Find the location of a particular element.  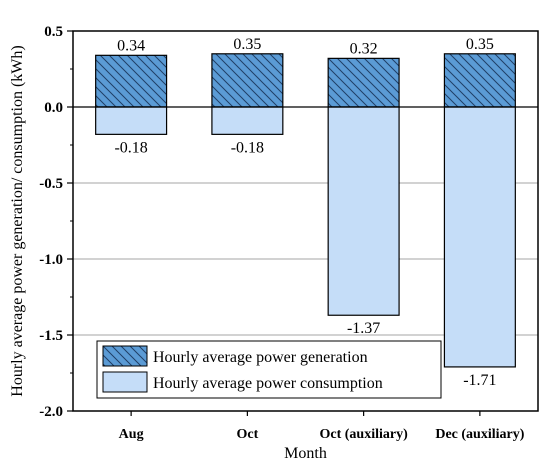

y-tick-label-3: -1.0 is located at coordinates (51, 260).